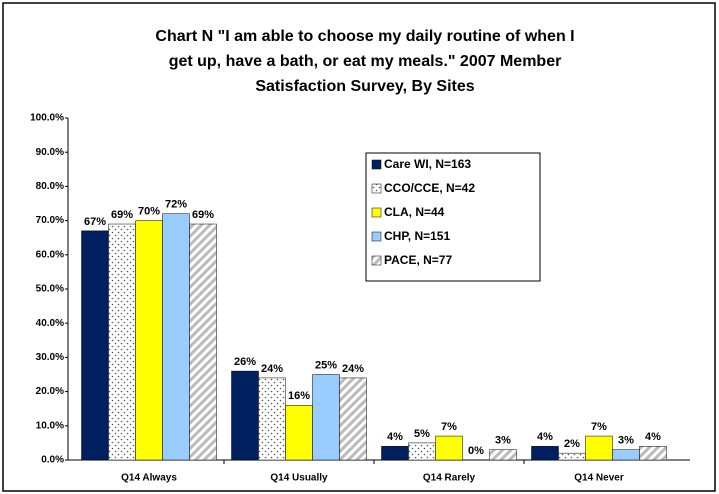 This screenshot has height=494, width=719. I want to click on value-label: 70%, so click(149, 212).